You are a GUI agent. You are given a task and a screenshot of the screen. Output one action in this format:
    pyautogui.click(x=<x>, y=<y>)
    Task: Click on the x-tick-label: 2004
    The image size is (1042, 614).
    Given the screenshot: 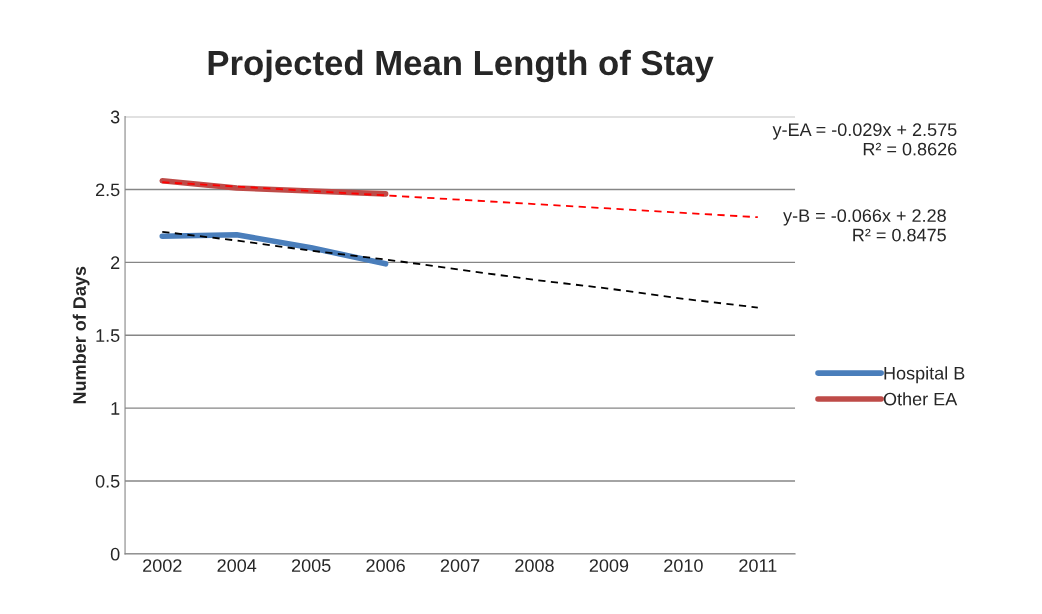 What is the action you would take?
    pyautogui.click(x=237, y=565)
    